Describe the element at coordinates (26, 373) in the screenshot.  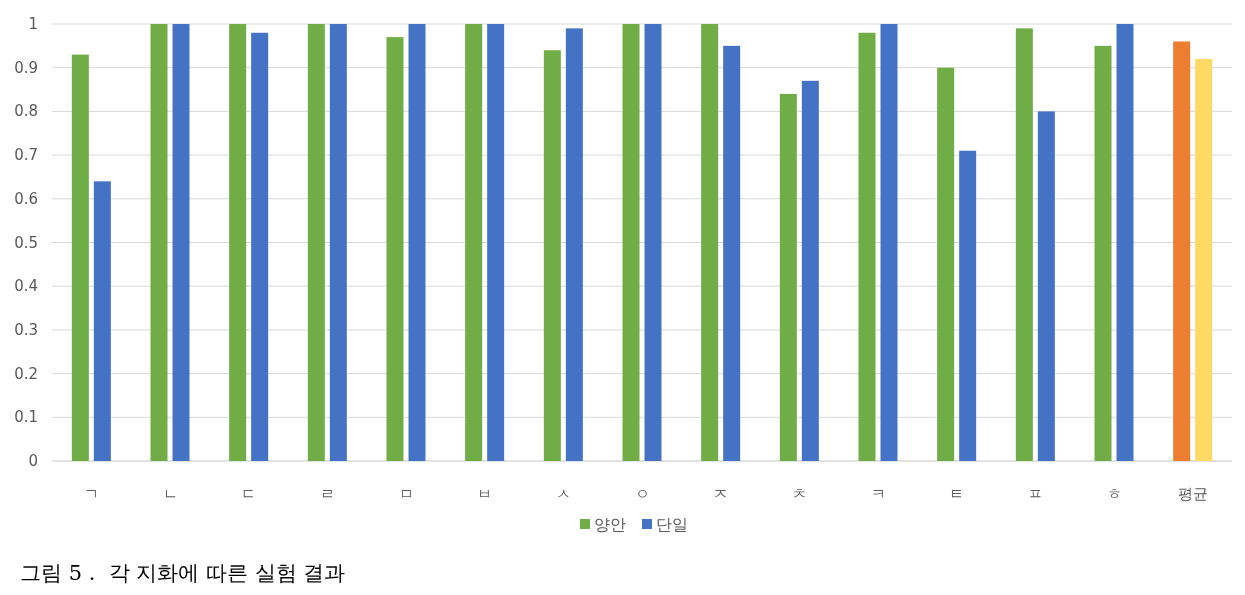
I see `y-tick-label: 0.2` at that location.